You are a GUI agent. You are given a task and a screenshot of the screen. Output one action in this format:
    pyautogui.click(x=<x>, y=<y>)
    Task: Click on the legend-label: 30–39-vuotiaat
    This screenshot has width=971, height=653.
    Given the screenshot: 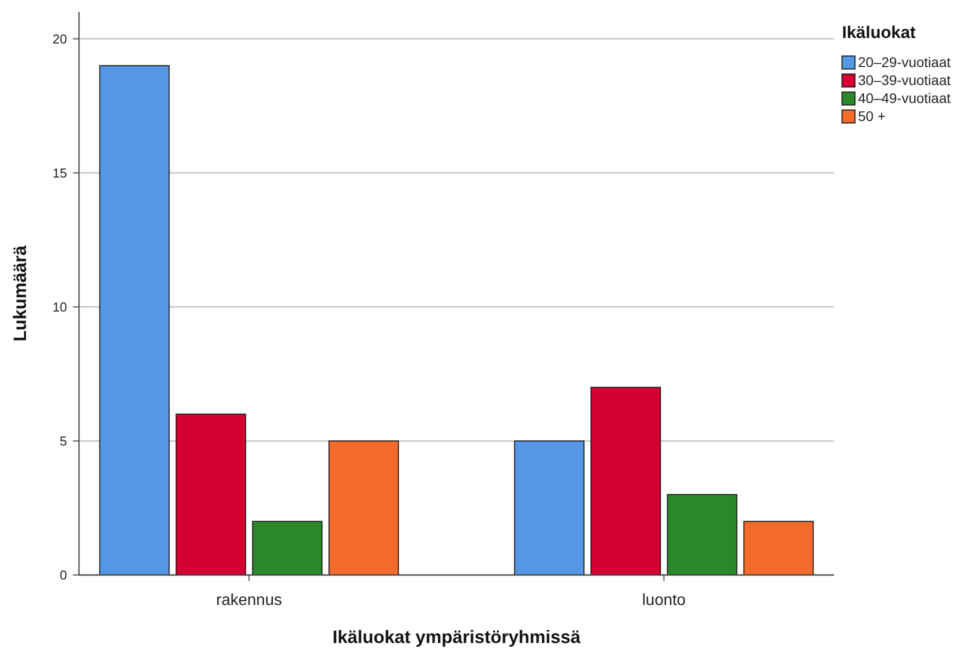 What is the action you would take?
    pyautogui.click(x=904, y=80)
    